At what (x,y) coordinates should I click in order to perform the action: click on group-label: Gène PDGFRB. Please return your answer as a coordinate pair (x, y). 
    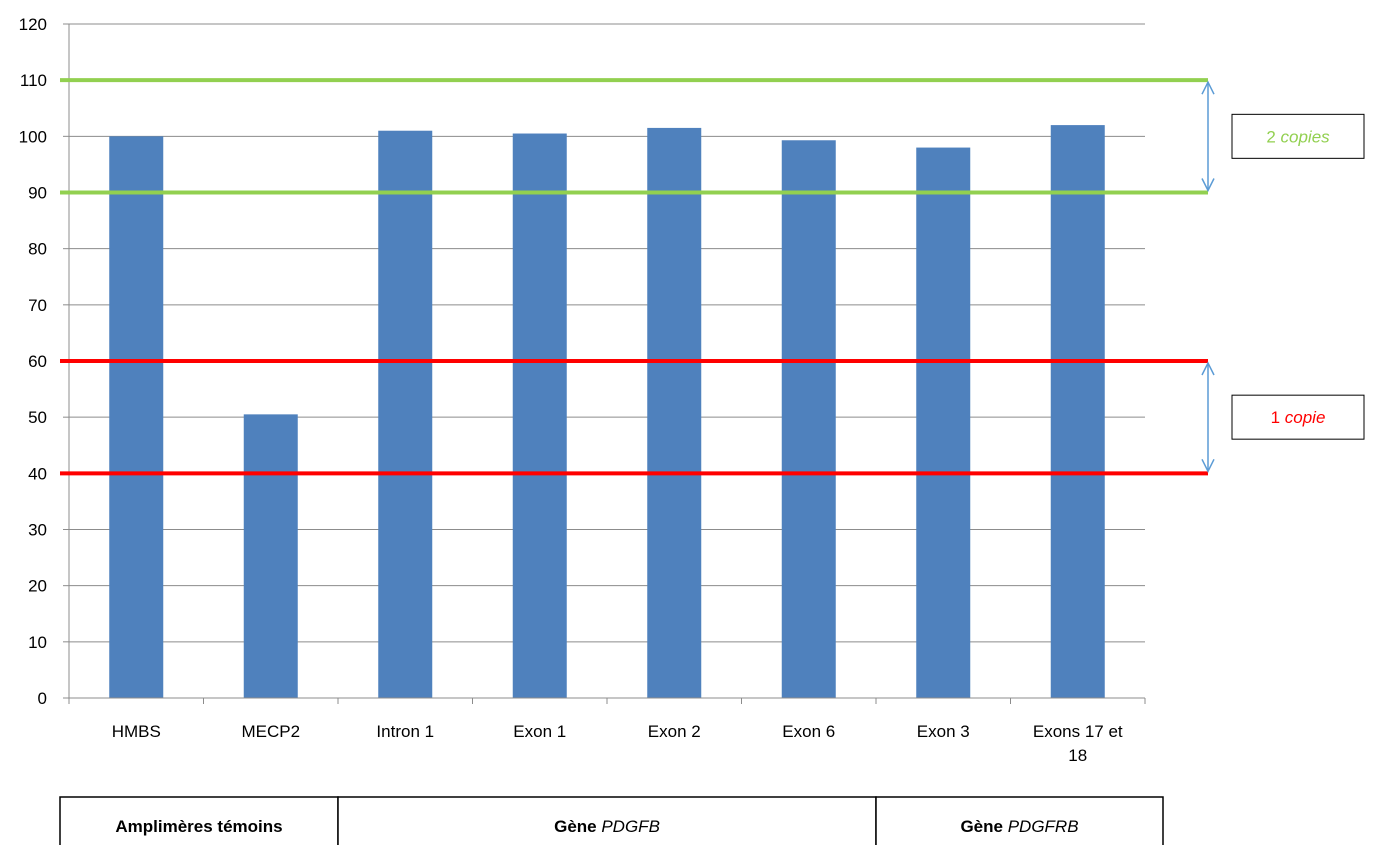
    Looking at the image, I should click on (1019, 826).